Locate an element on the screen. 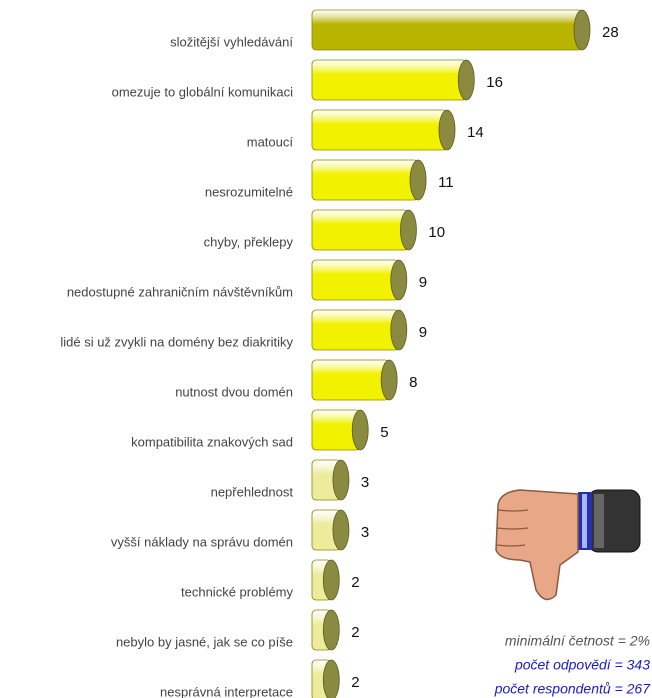 This screenshot has width=652, height=698. thumbs-down-icon is located at coordinates (568, 545).